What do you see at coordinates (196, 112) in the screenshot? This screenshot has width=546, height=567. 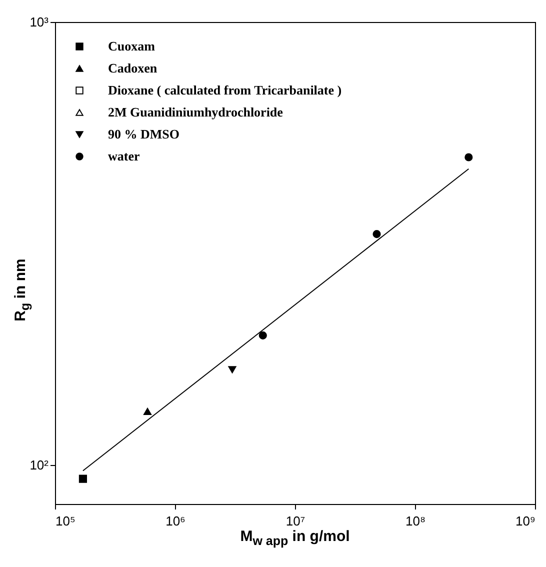 I see `legend-label: 2M Guanidiniumhydrochloride` at bounding box center [196, 112].